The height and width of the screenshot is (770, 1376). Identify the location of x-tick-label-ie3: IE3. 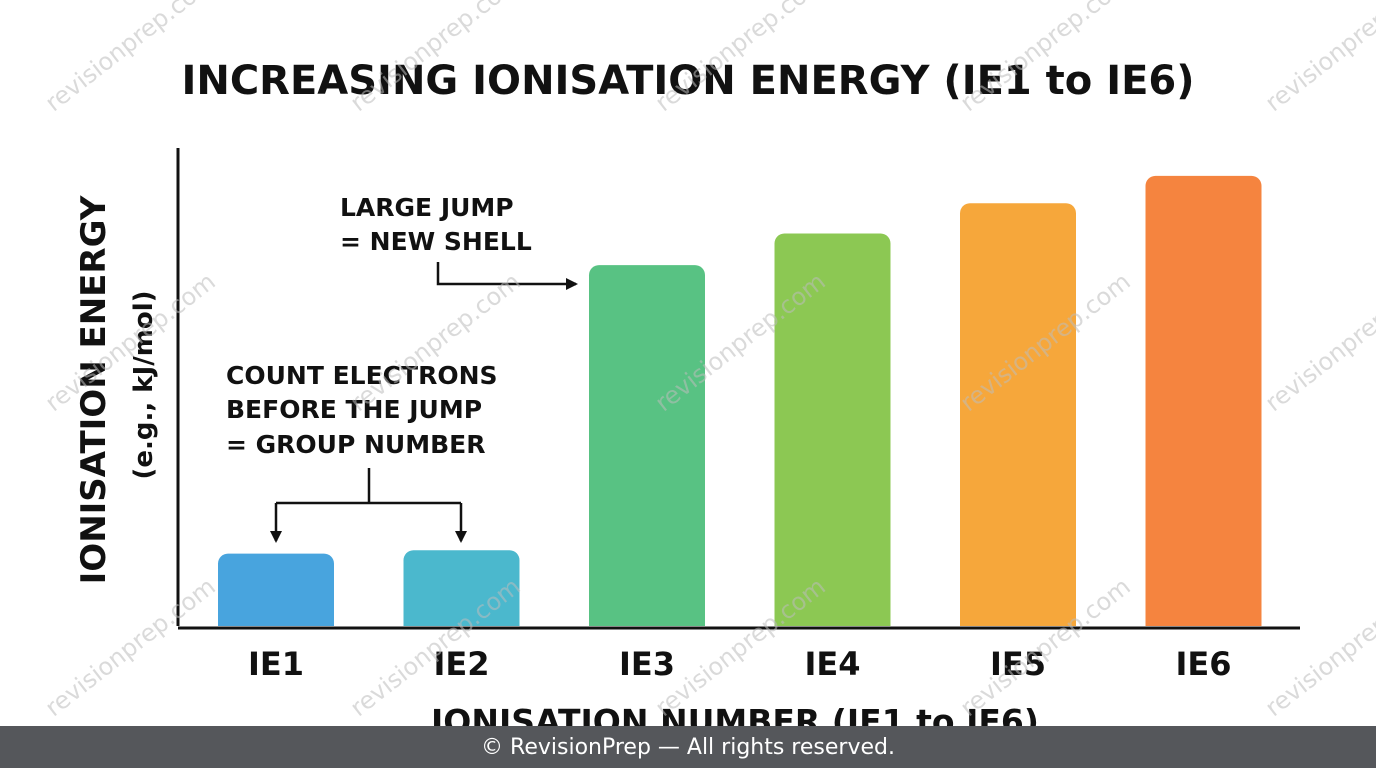
(647, 664).